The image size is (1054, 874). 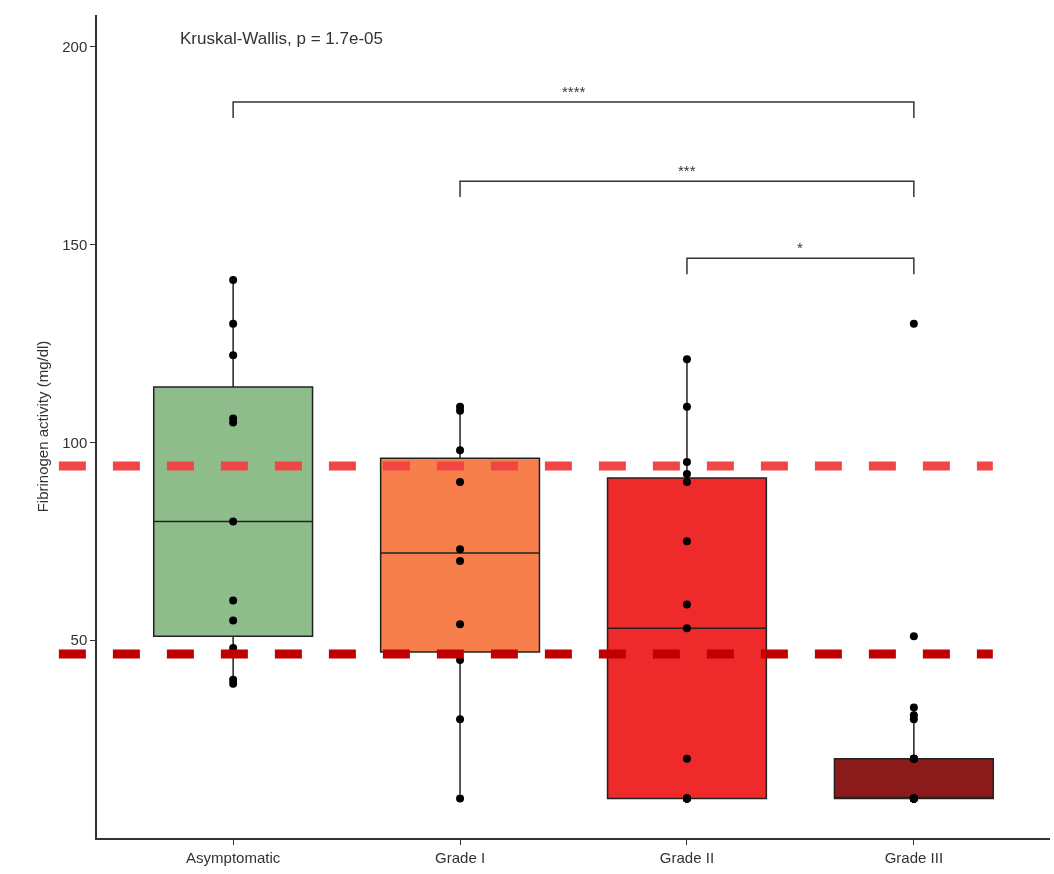 I want to click on annotation: *, so click(x=800, y=247).